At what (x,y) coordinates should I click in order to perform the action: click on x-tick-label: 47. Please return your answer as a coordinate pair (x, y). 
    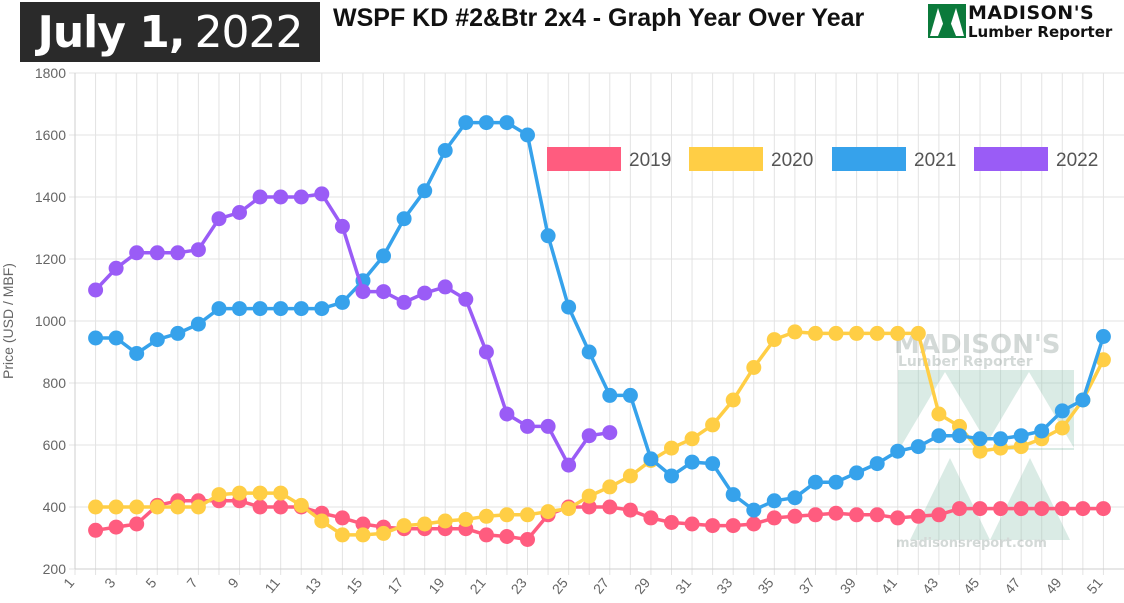
    Looking at the image, I should click on (1012, 585).